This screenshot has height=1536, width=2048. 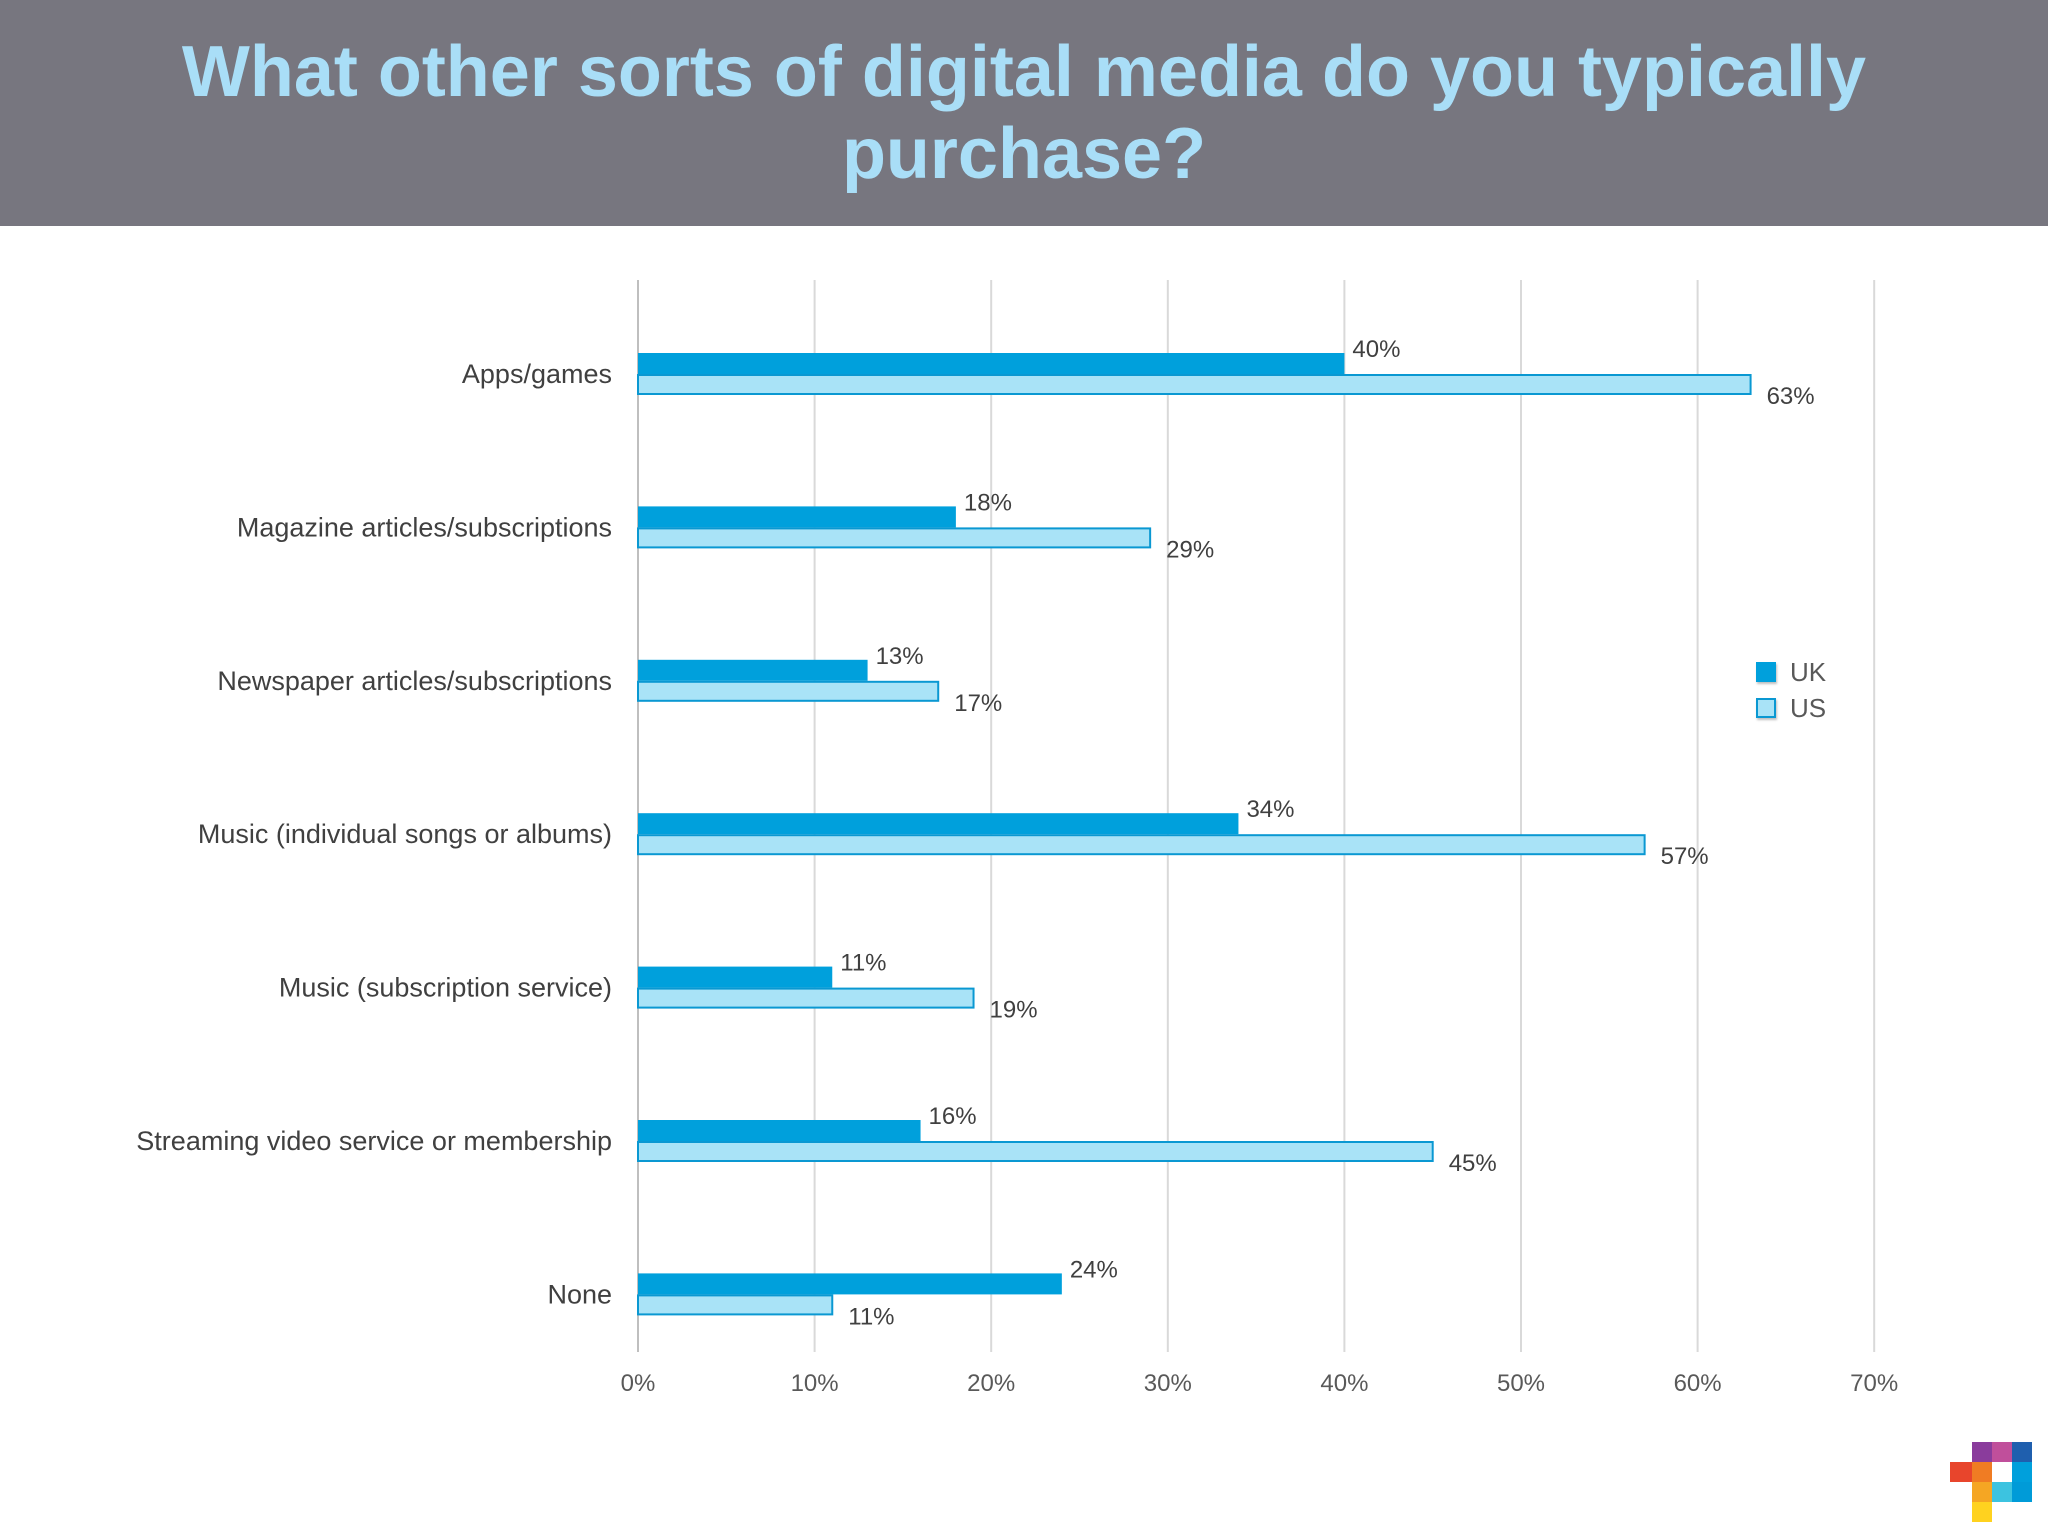 I want to click on x-tick-label: 10%, so click(x=815, y=1383).